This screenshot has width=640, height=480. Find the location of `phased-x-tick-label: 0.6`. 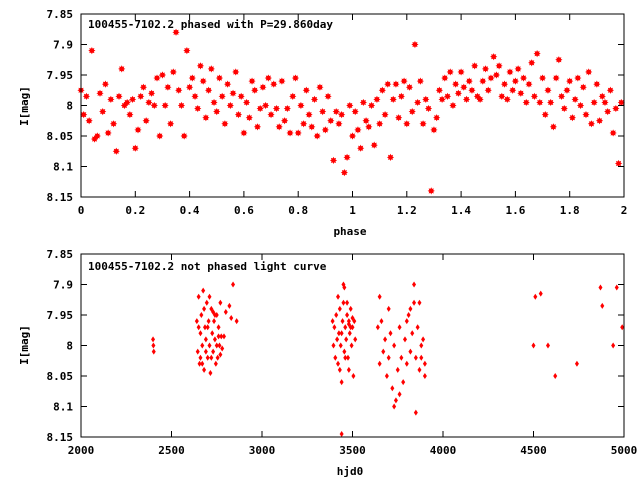

phased-x-tick-label: 0.6 is located at coordinates (244, 210).